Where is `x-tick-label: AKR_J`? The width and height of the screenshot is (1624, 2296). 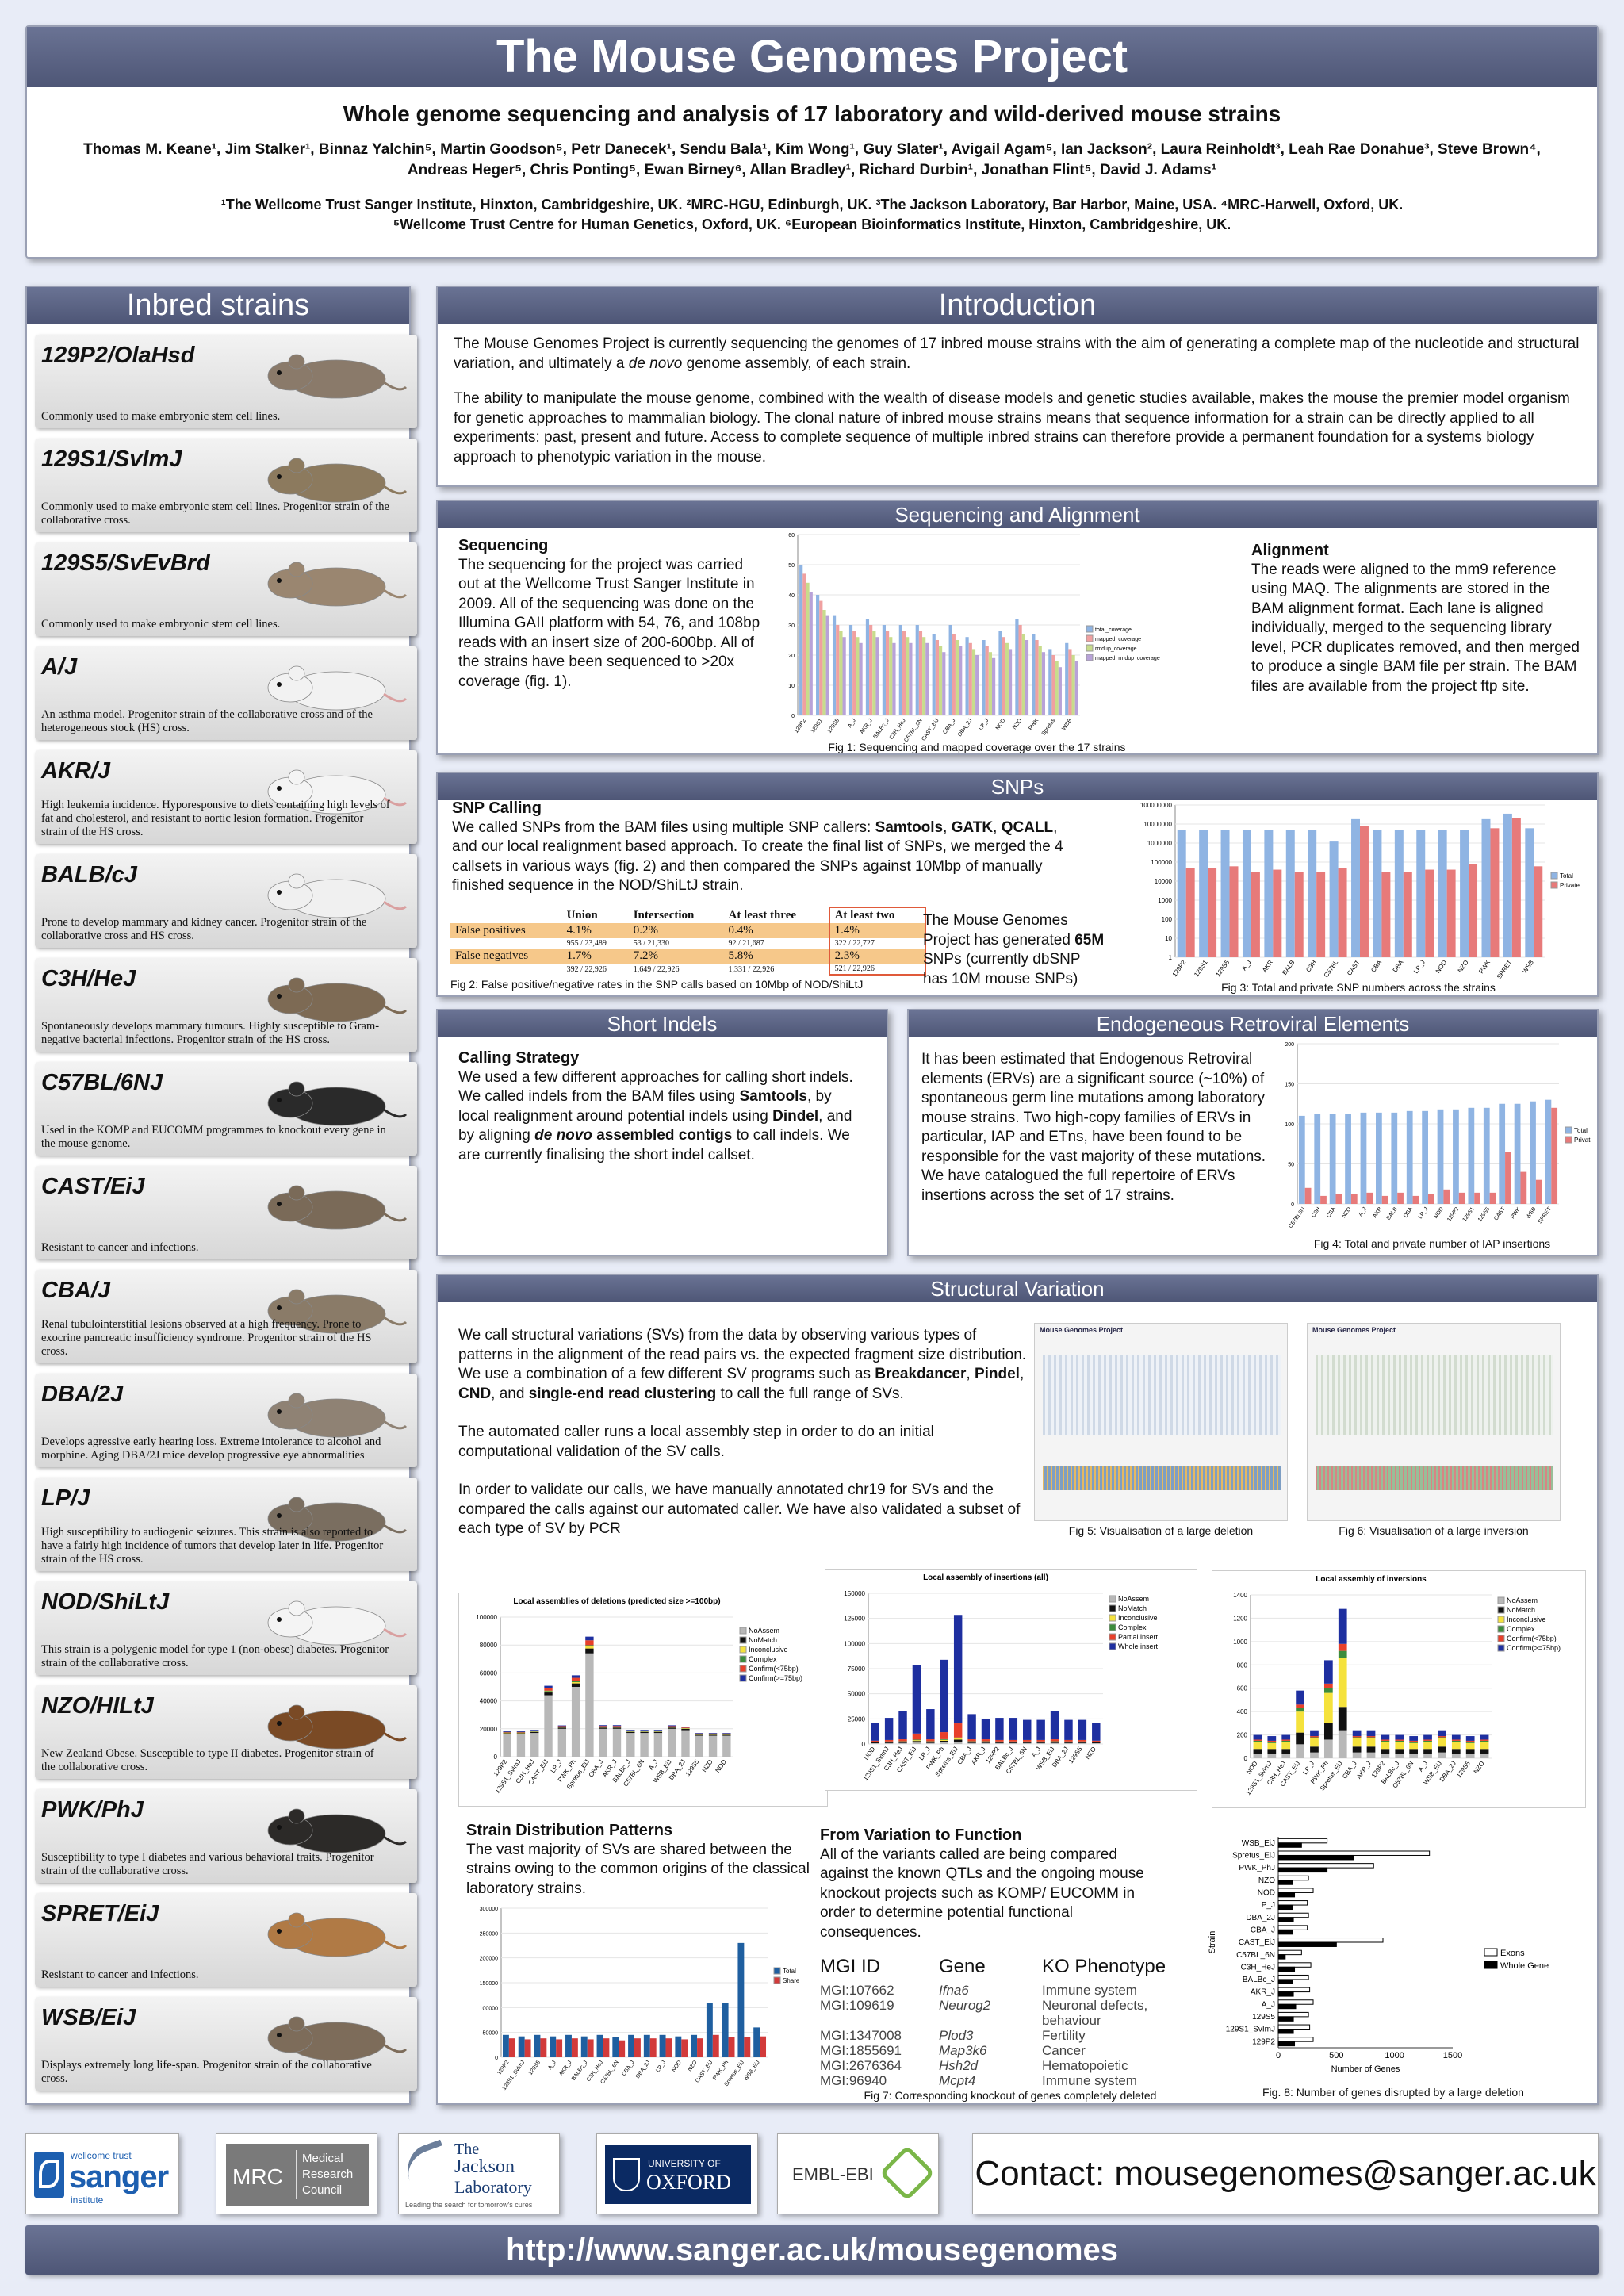
x-tick-label: AKR_J is located at coordinates (867, 726).